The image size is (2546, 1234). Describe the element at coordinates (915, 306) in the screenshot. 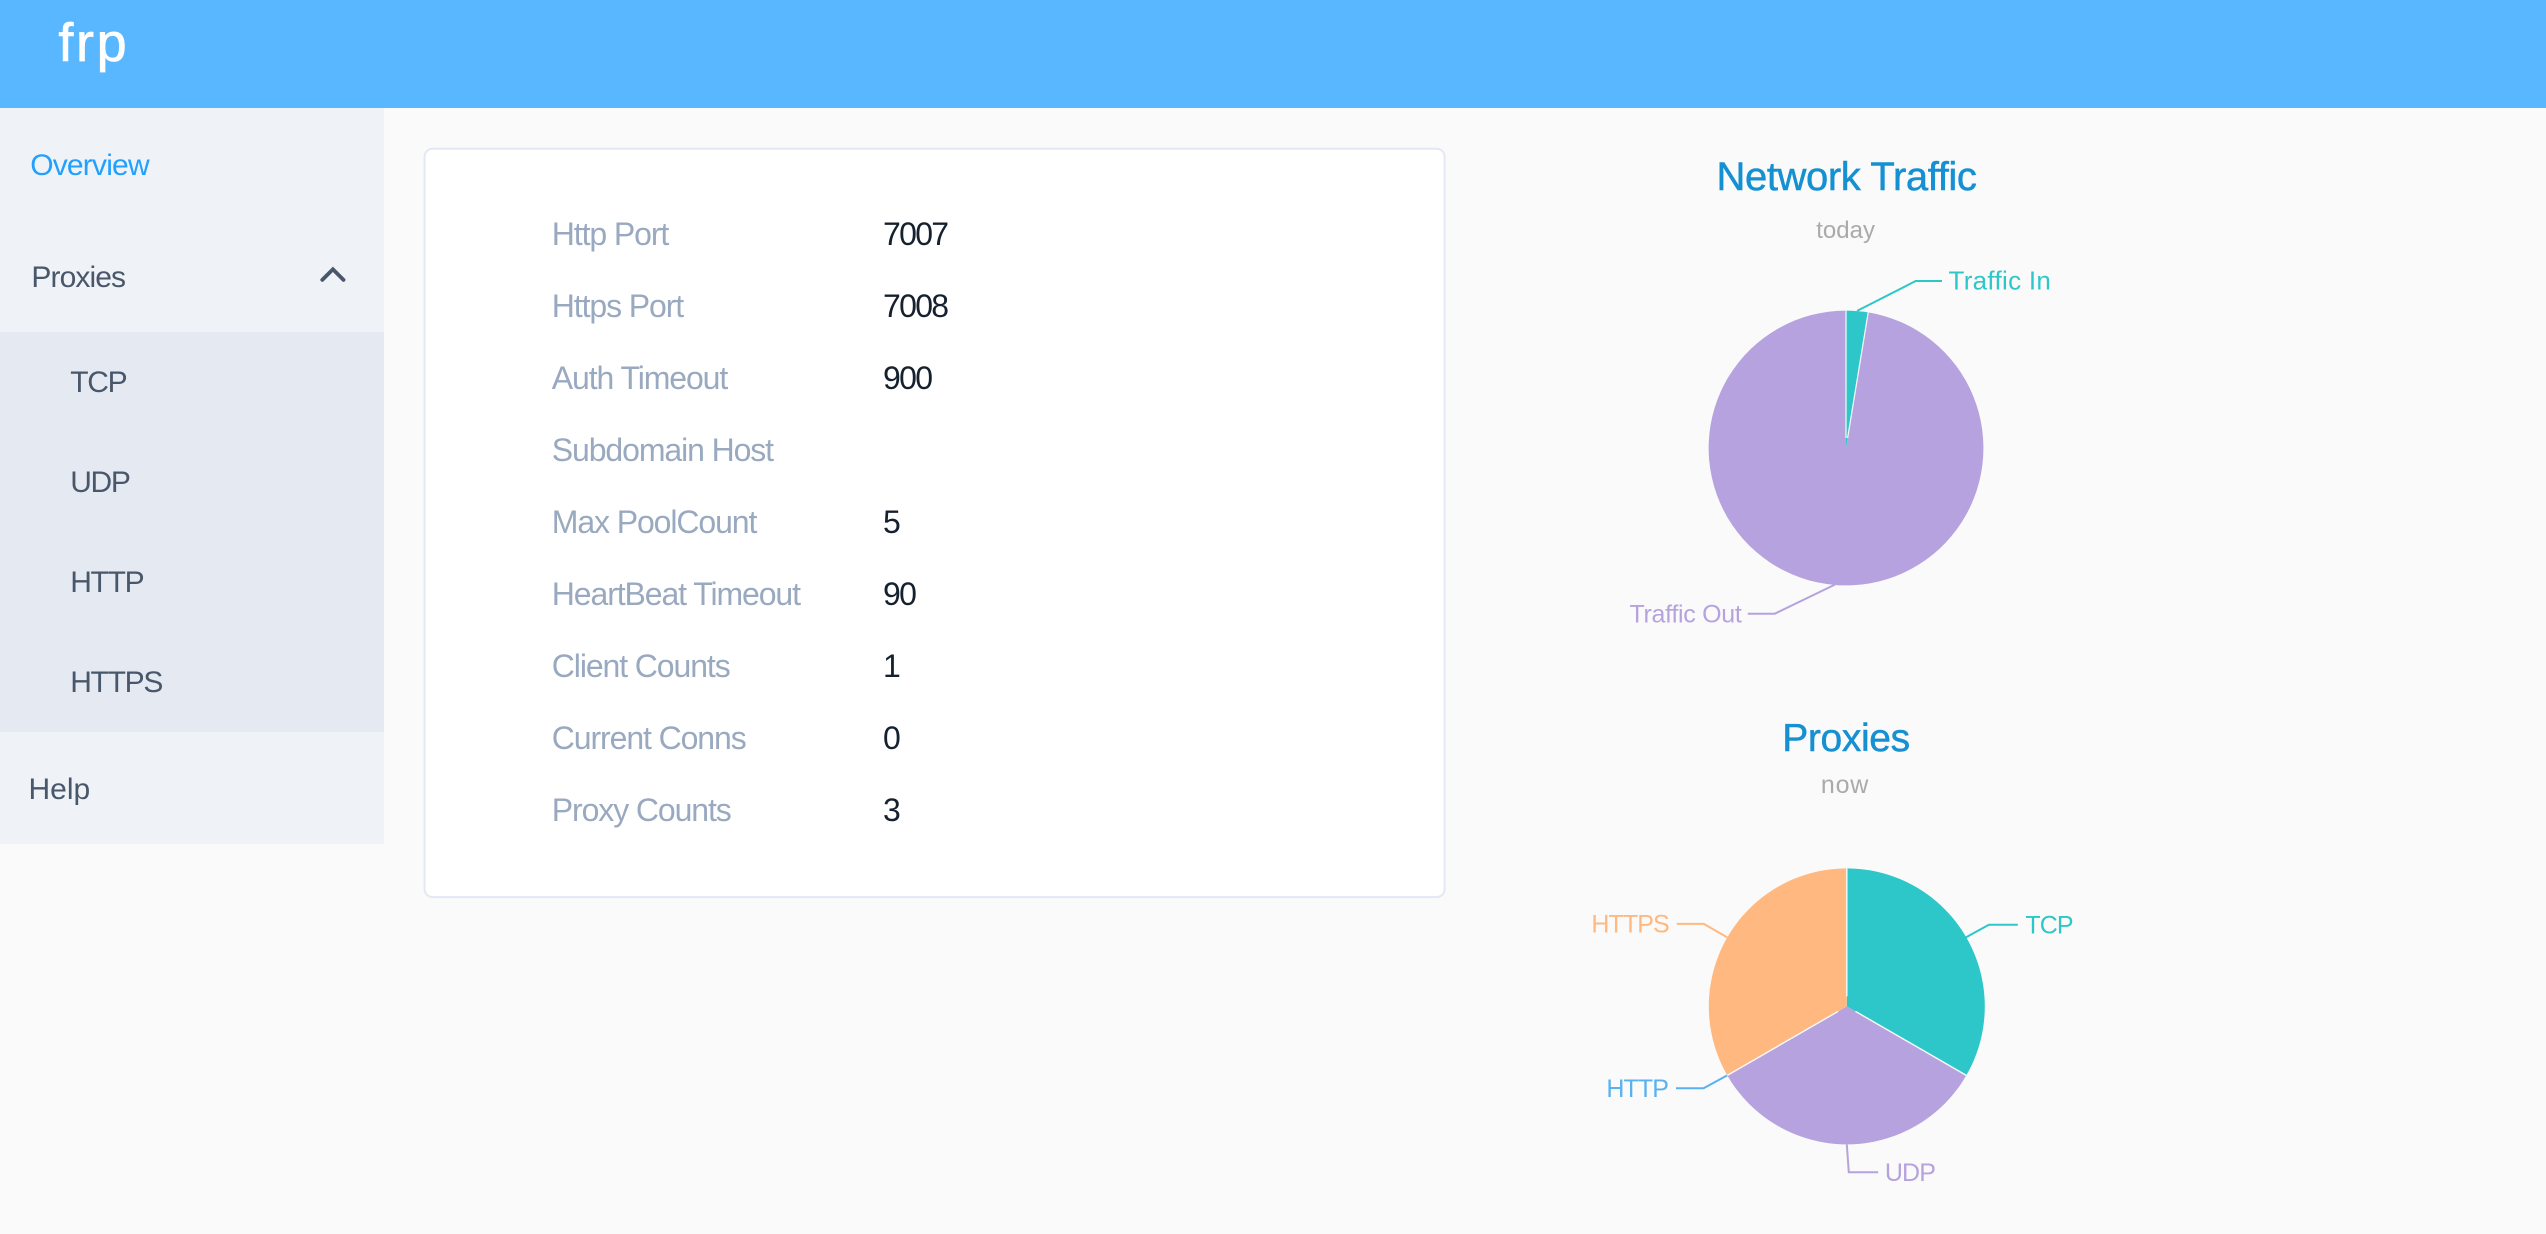

I see `svg-text: 7008` at that location.